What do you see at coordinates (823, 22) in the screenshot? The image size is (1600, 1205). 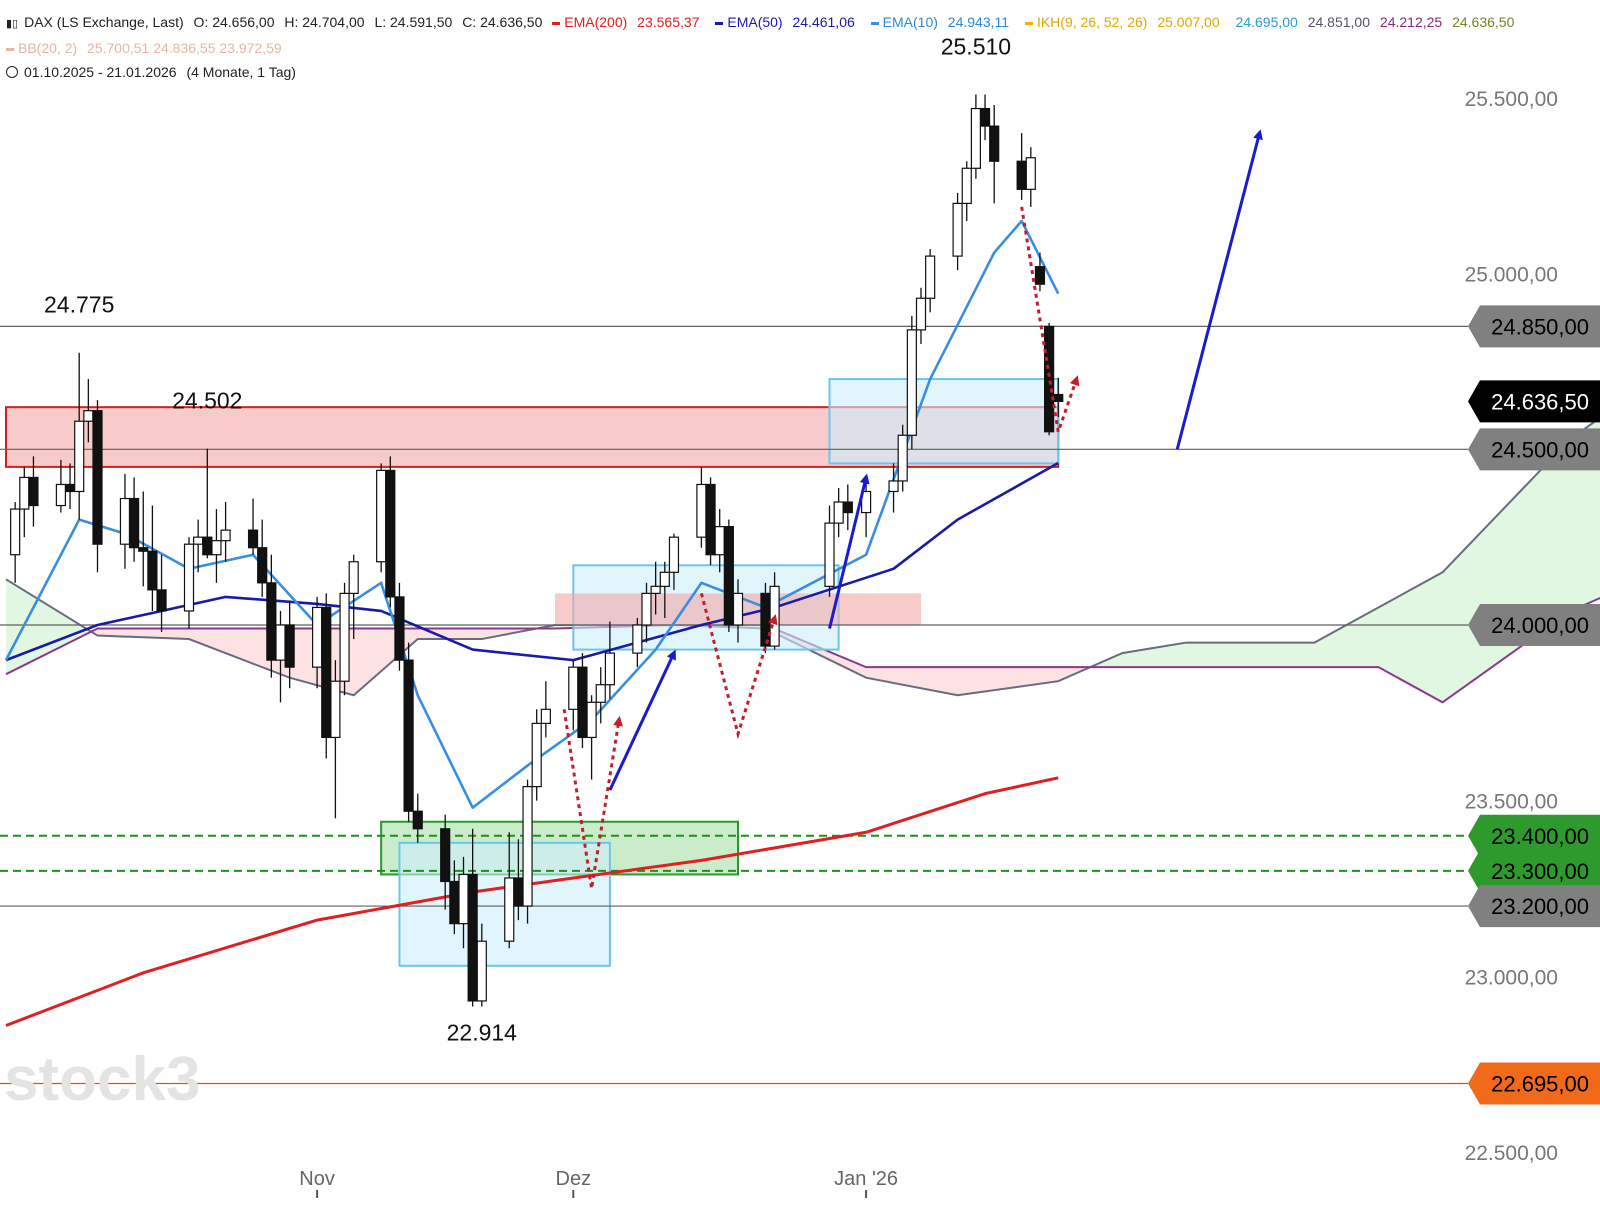 I see `ema50-value: 24.461,06` at bounding box center [823, 22].